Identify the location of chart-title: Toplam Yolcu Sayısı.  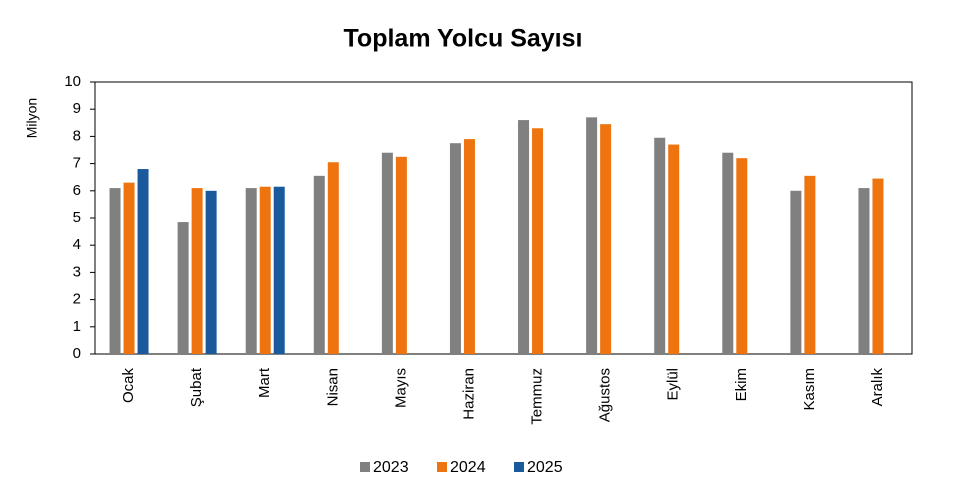
(463, 39).